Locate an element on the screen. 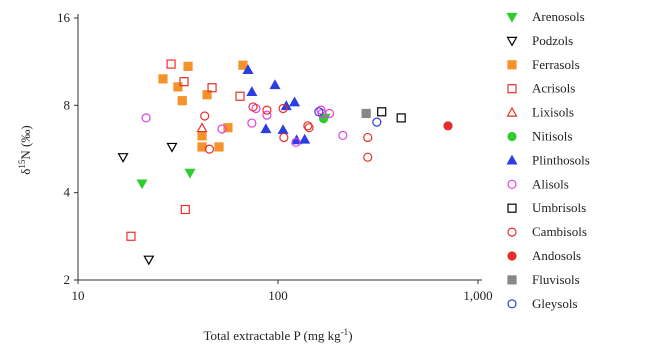 Image resolution: width=650 pixels, height=352 pixels. legend-label: Lixisols is located at coordinates (553, 112).